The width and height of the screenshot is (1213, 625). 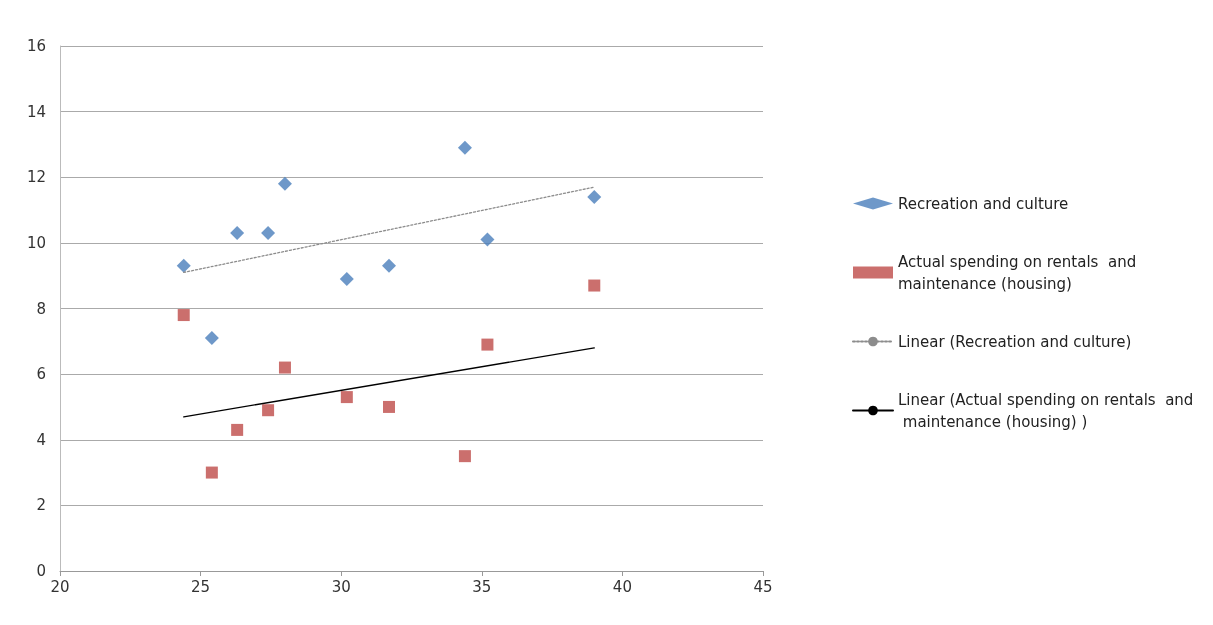 I want to click on x-tick-label: 35, so click(x=482, y=586).